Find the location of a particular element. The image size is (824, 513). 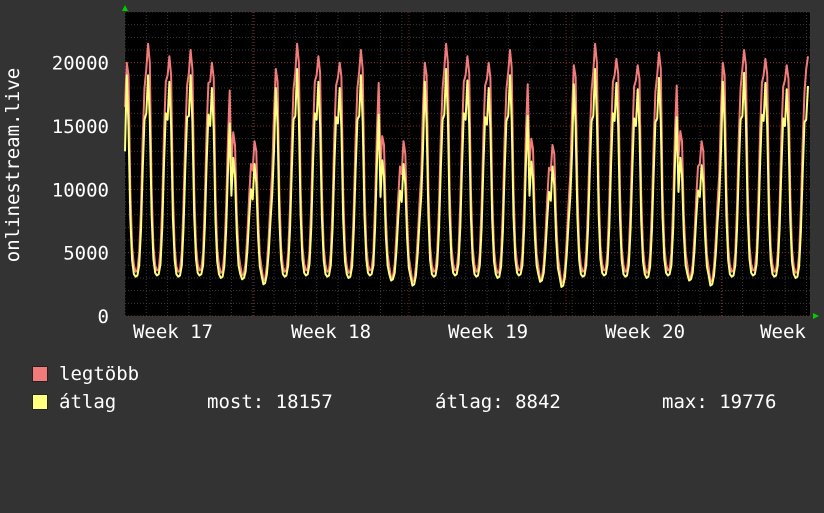

legend-label-average: átlag is located at coordinates (88, 402).